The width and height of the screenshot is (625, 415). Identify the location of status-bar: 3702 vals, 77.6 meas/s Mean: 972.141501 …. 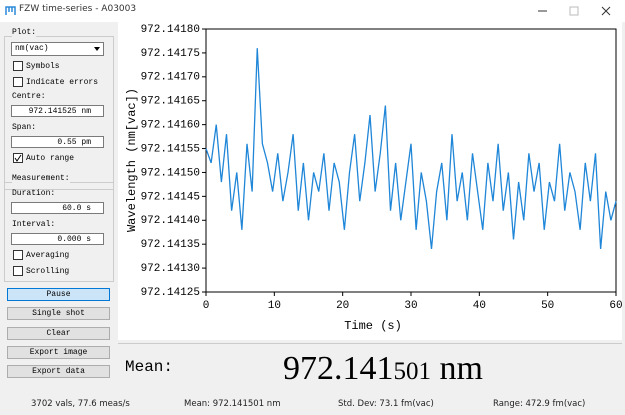
(312, 404).